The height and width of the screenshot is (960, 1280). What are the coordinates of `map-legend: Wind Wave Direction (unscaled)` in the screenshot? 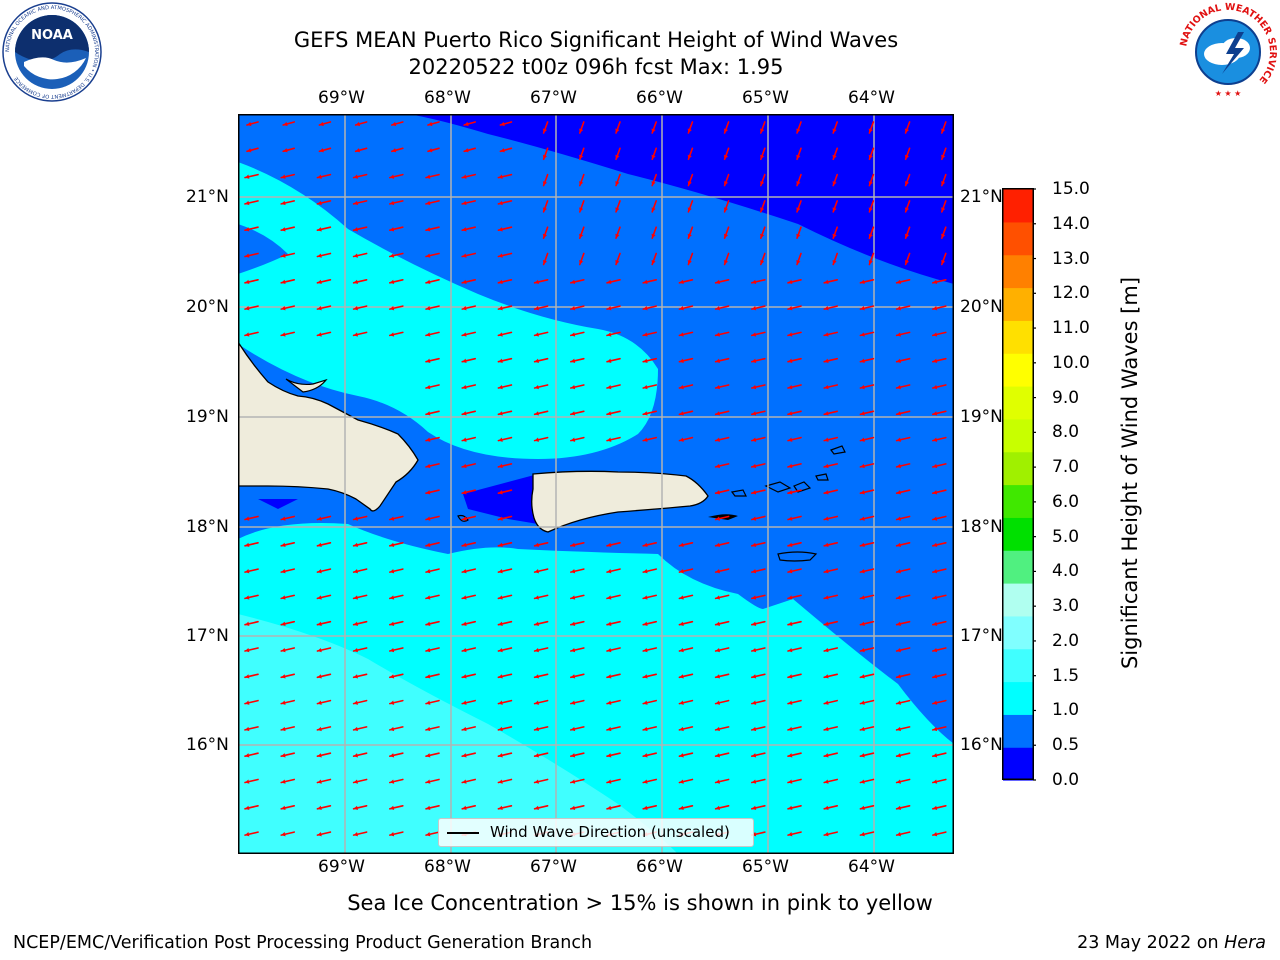 It's located at (596, 832).